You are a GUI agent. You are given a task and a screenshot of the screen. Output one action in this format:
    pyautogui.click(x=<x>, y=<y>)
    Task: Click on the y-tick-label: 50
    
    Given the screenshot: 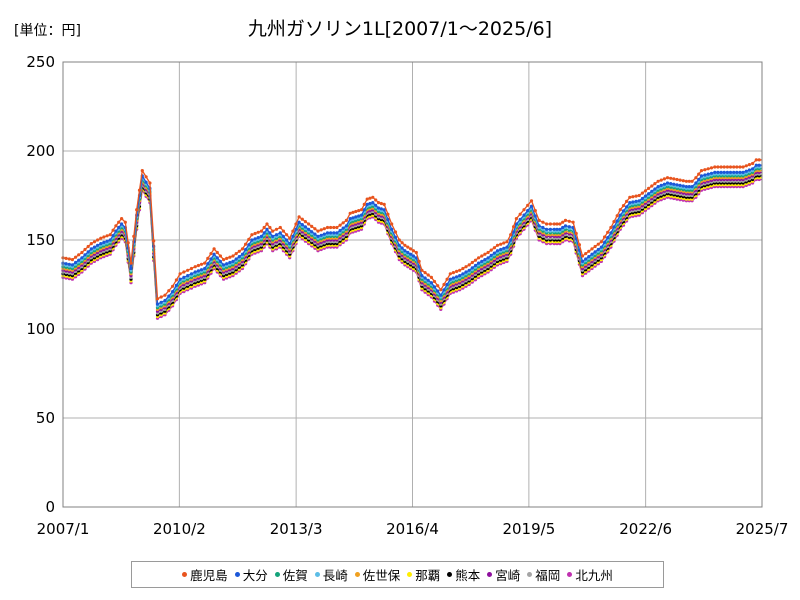 What is the action you would take?
    pyautogui.click(x=45, y=418)
    